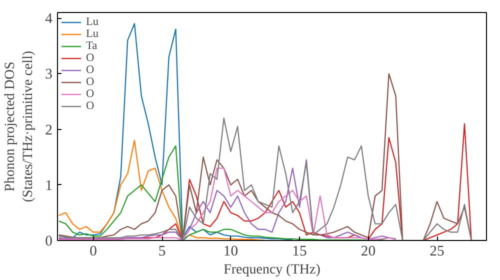  Describe the element at coordinates (368, 252) in the screenshot. I see `x-tick-label: 20` at that location.